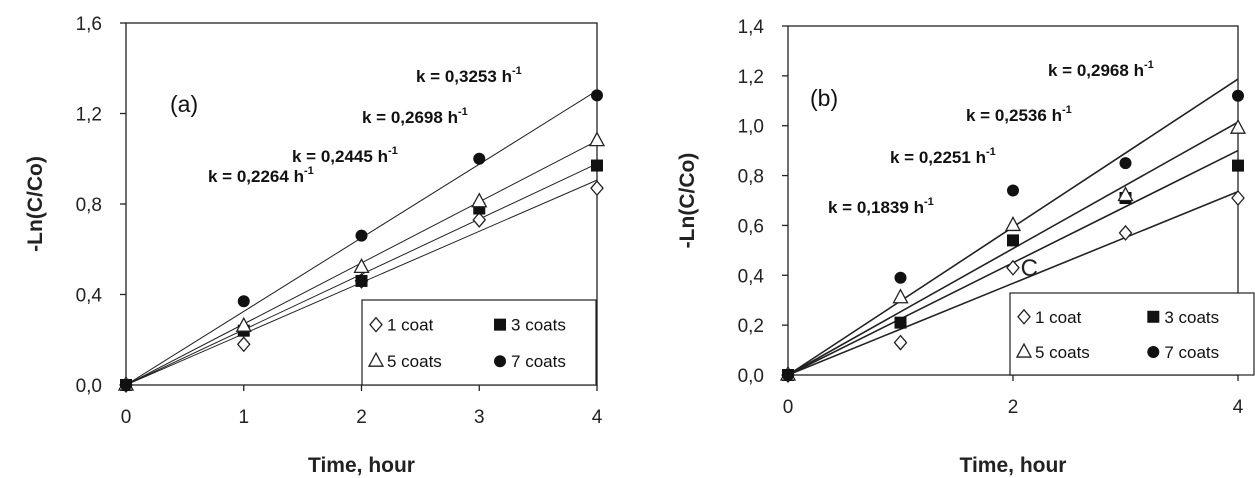 This screenshot has height=478, width=1255. What do you see at coordinates (751, 27) in the screenshot?
I see `y-tick-label: 1,4` at bounding box center [751, 27].